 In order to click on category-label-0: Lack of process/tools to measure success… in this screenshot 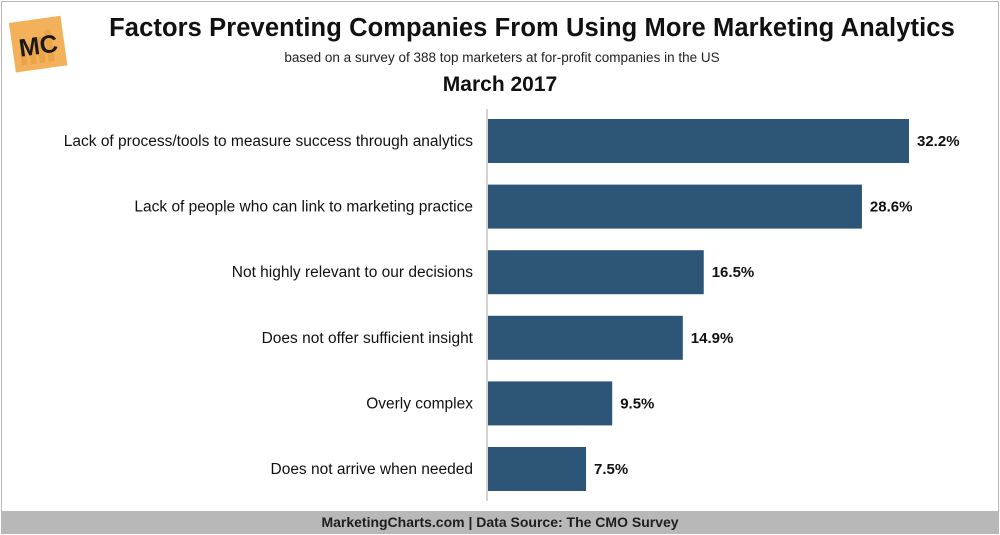, I will do `click(268, 141)`.